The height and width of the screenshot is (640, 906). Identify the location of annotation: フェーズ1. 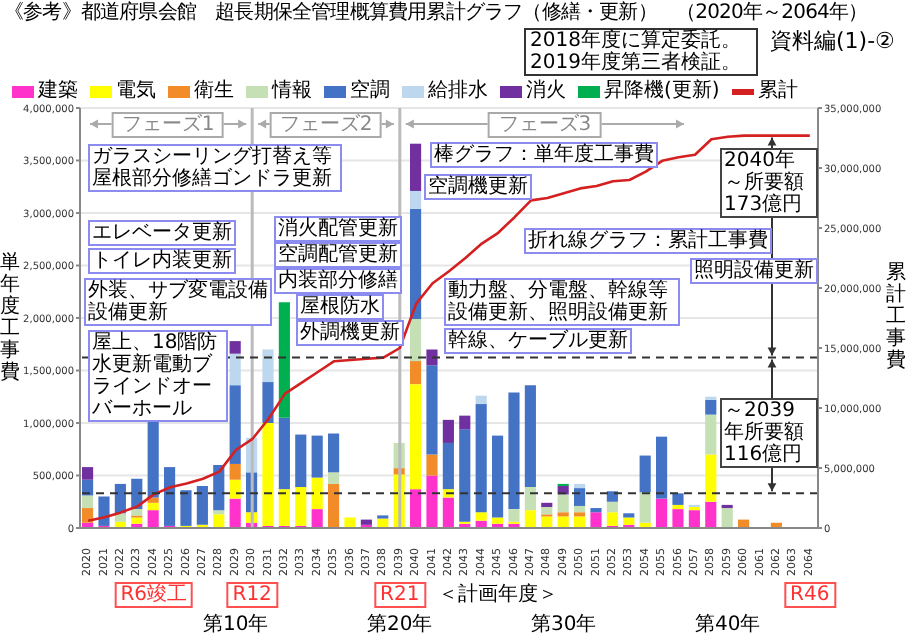
(168, 125).